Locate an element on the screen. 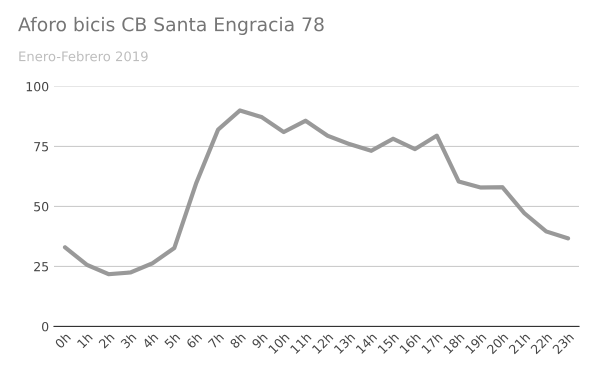 Image resolution: width=600 pixels, height=371 pixels. x-tick-label: 10h is located at coordinates (279, 343).